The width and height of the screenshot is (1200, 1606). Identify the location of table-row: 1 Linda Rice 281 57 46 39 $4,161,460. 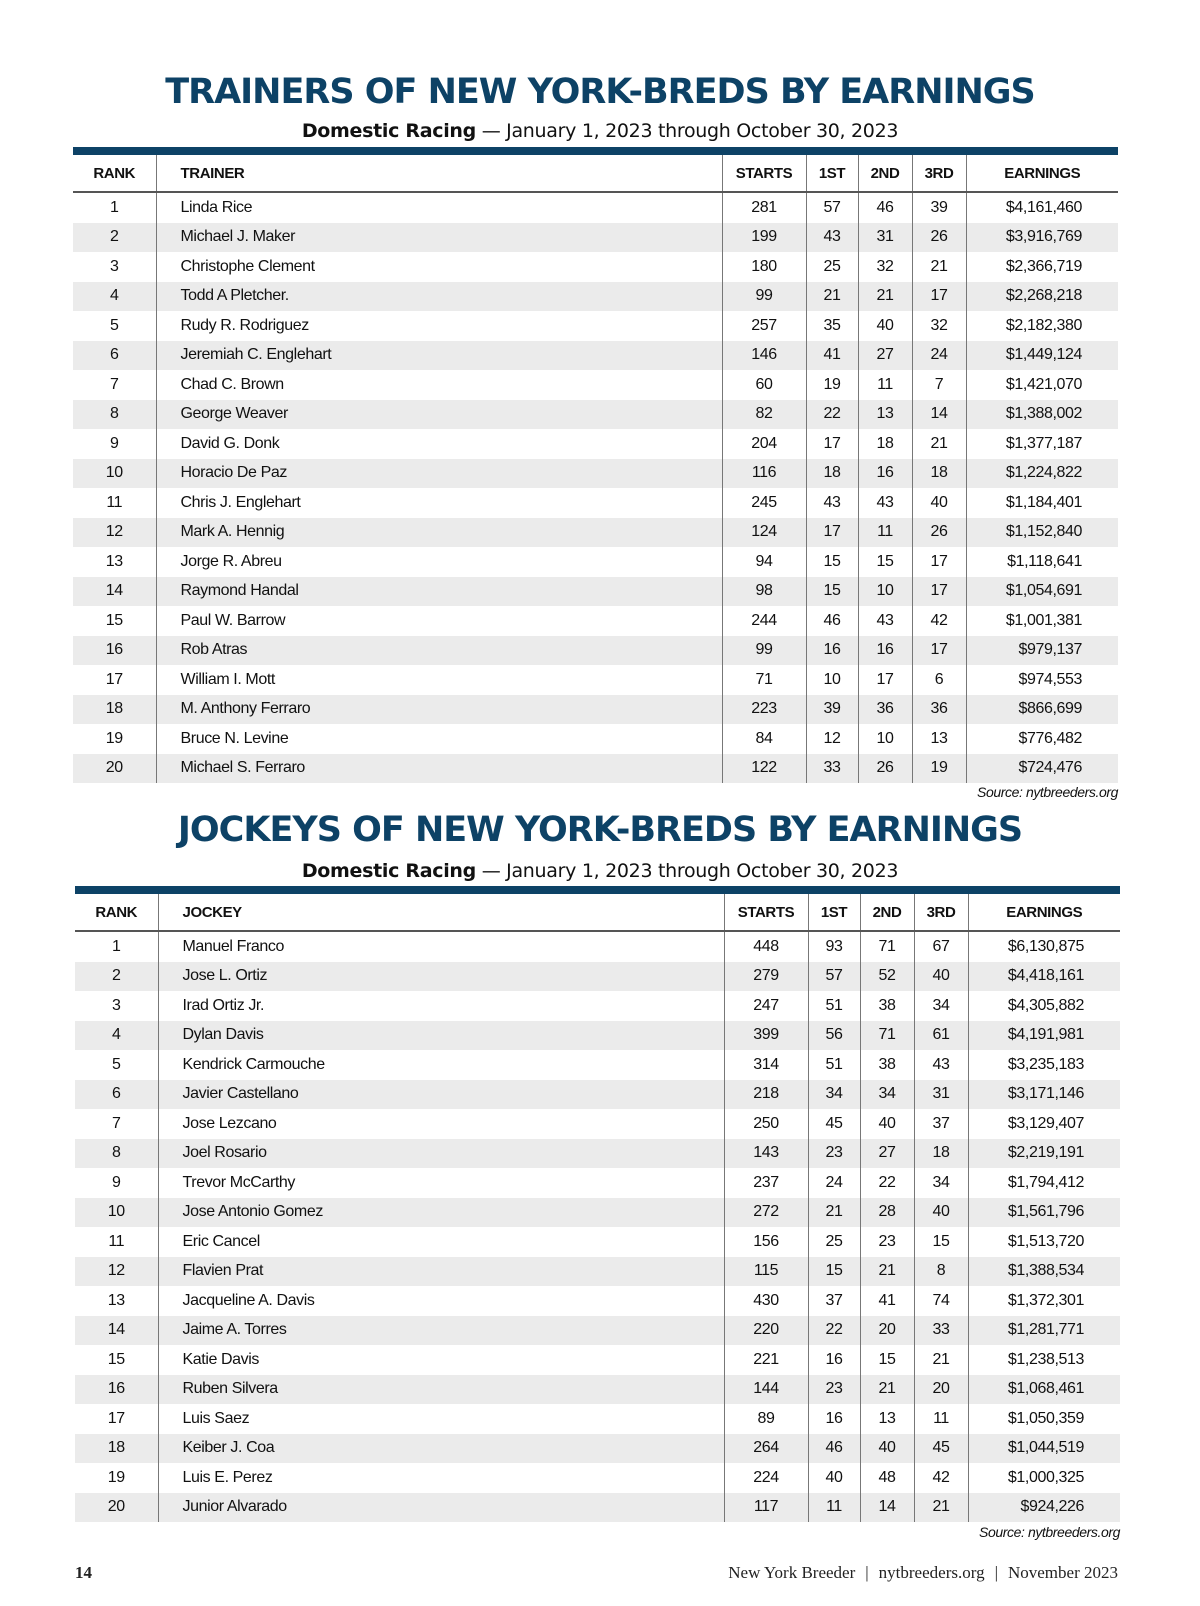
(595, 207).